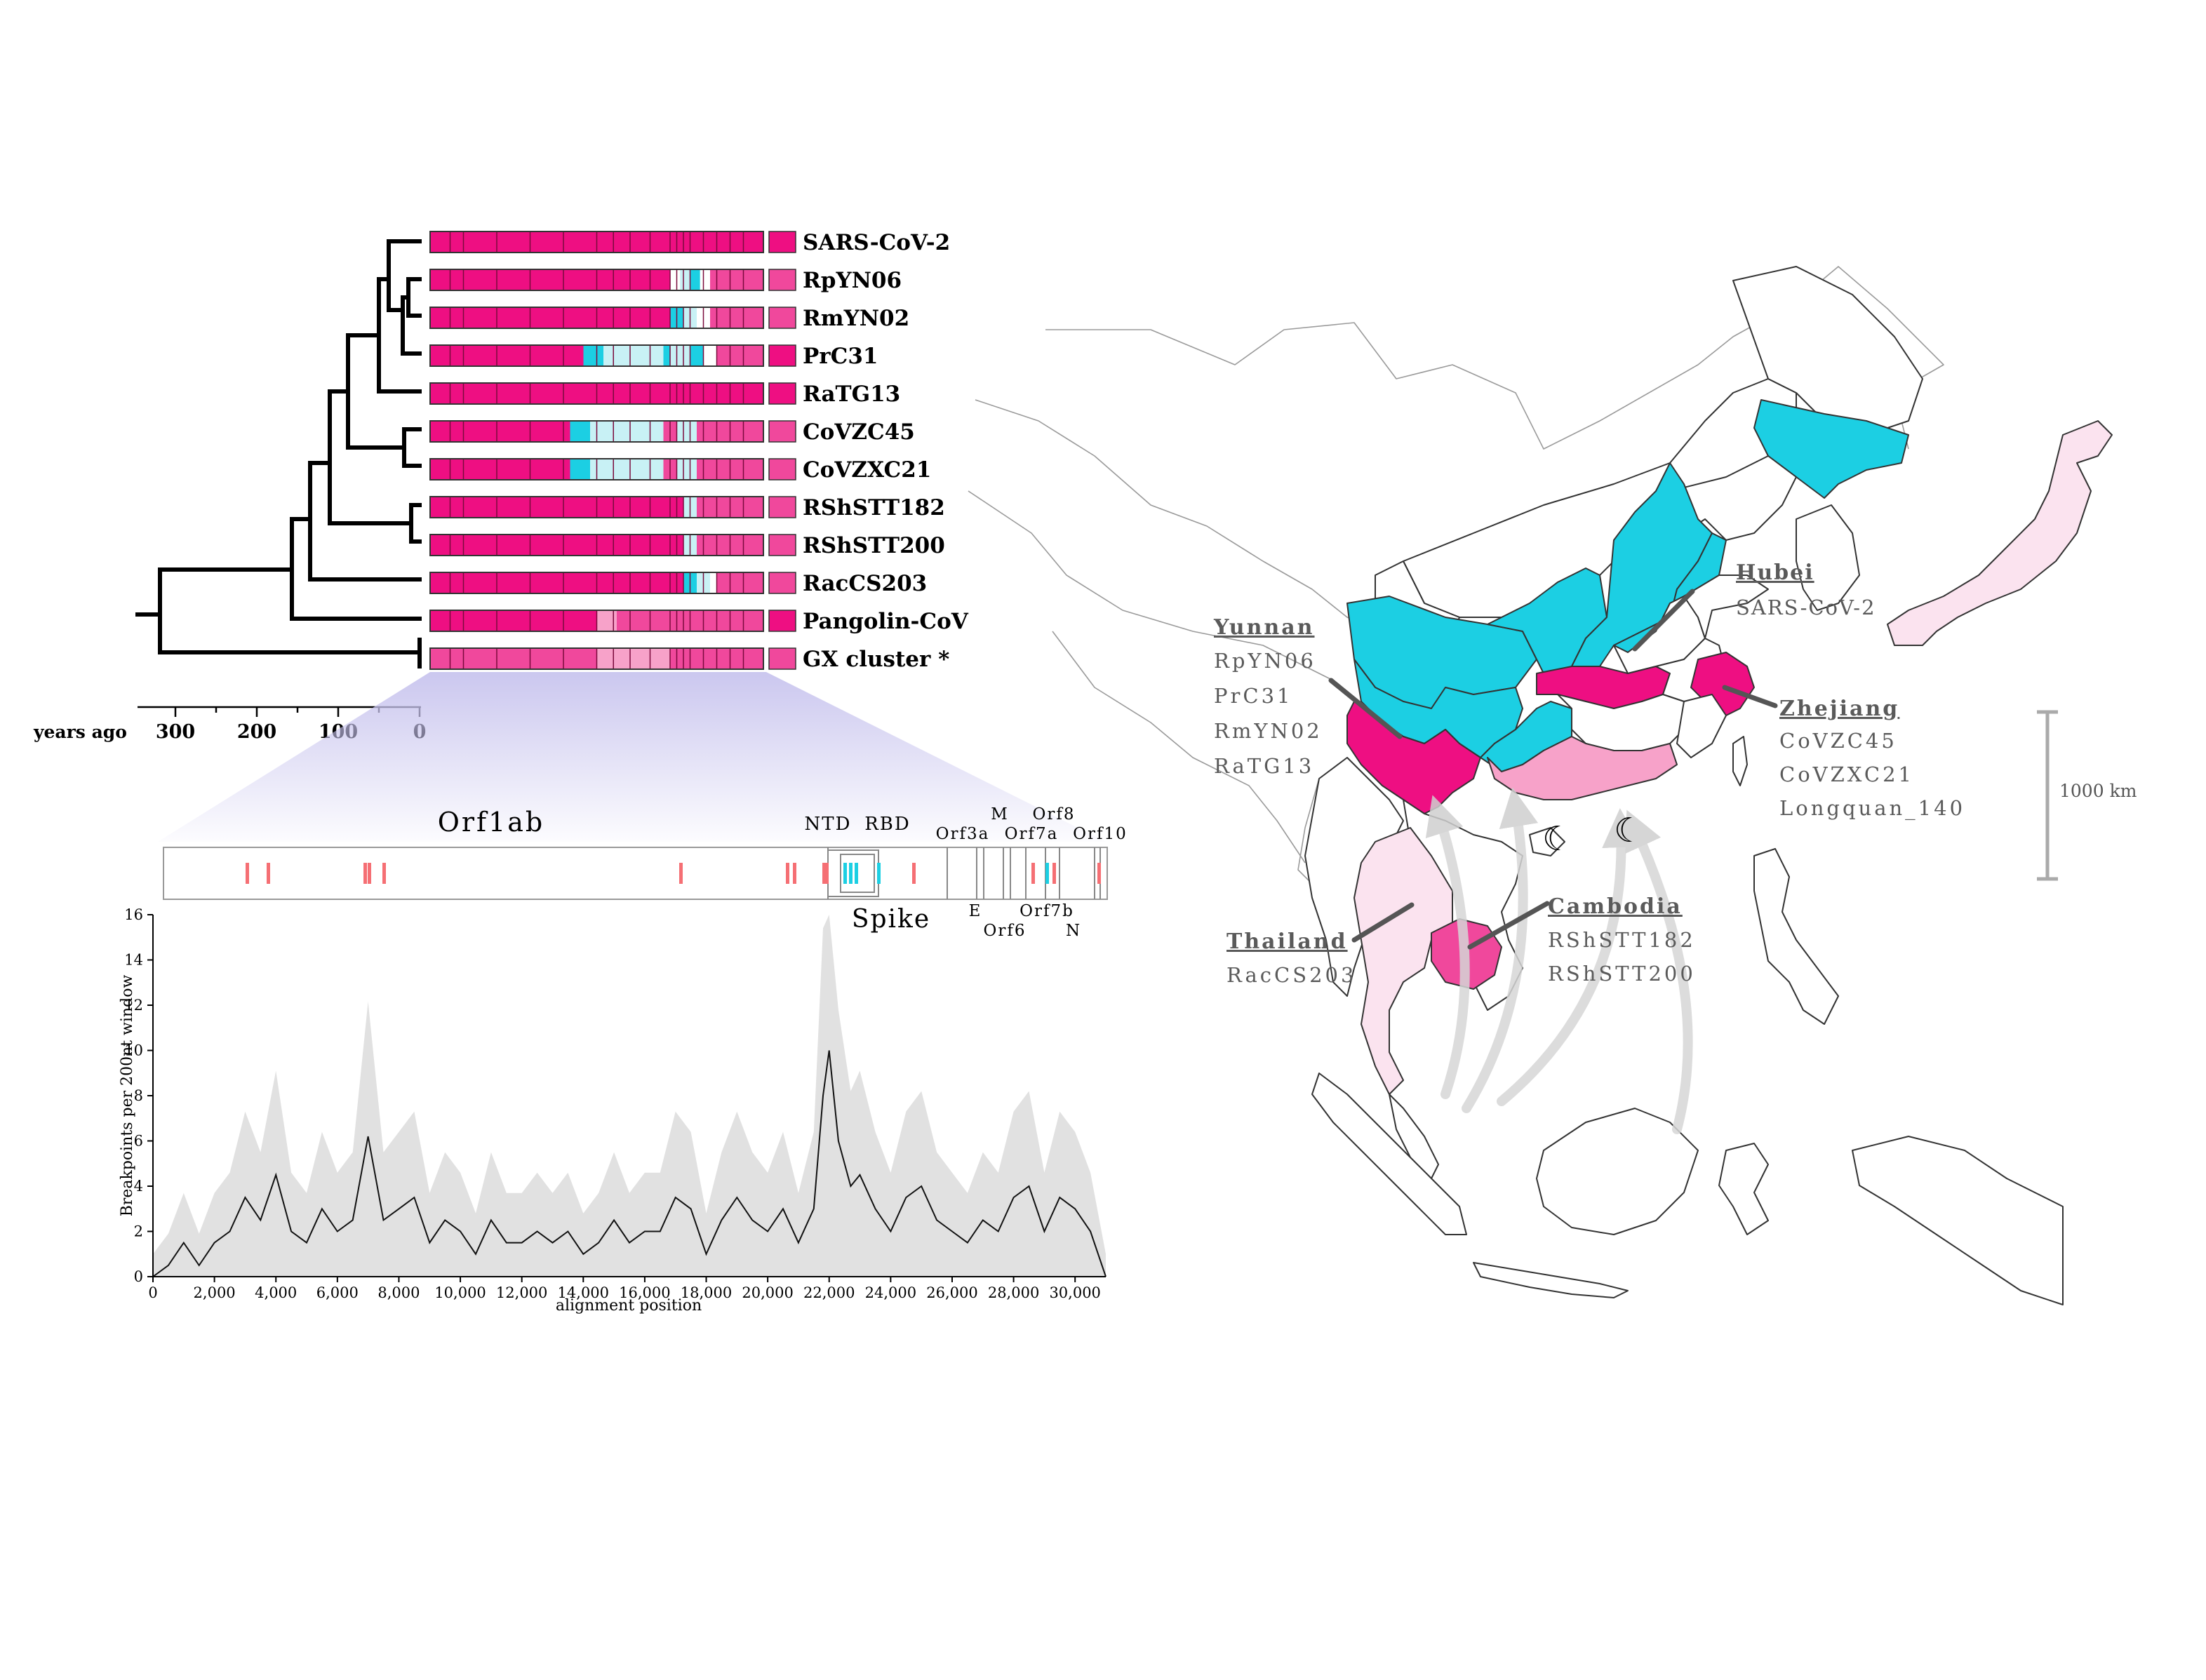 Image resolution: width=2206 pixels, height=1680 pixels. Describe the element at coordinates (1743, 1189) in the screenshot. I see `region-sulawesi` at that location.